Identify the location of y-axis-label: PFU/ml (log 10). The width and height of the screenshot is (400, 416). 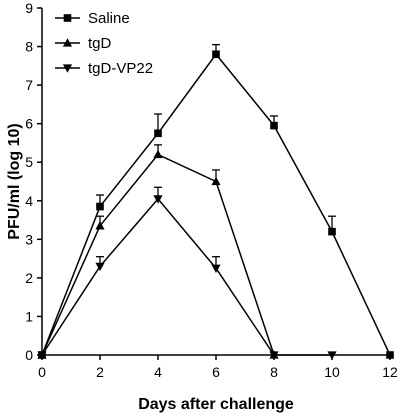
(14, 181).